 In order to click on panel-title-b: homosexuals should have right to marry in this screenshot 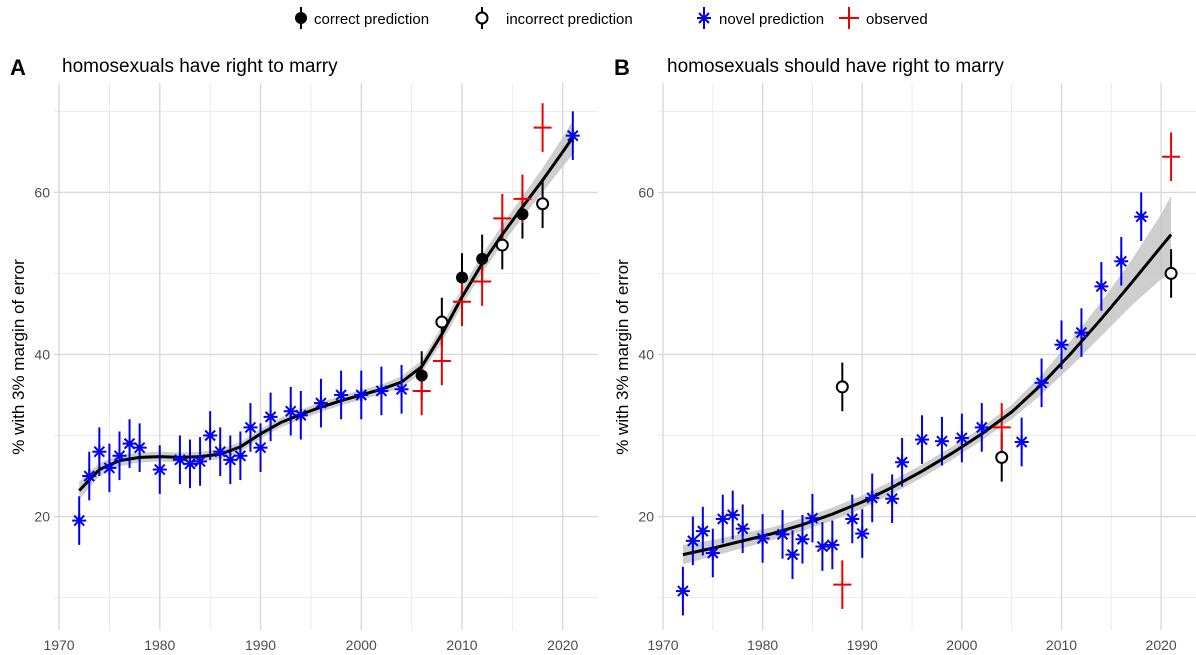, I will do `click(835, 66)`.